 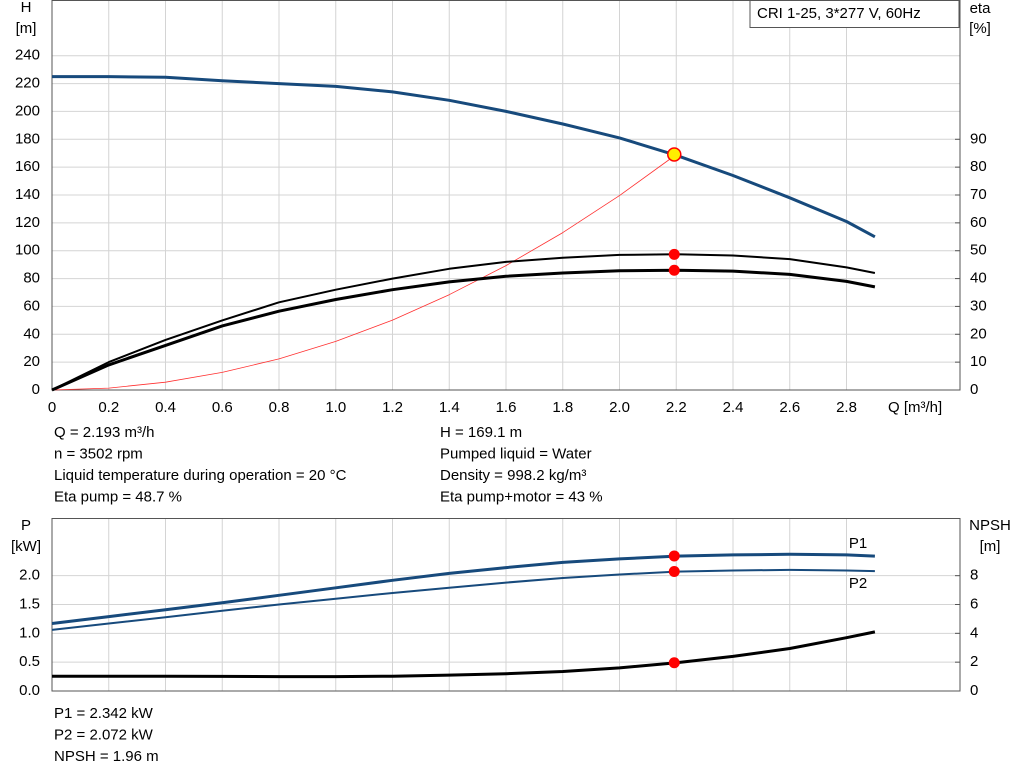 I want to click on info-text: Density = 998.2 kg/m³, so click(x=513, y=475).